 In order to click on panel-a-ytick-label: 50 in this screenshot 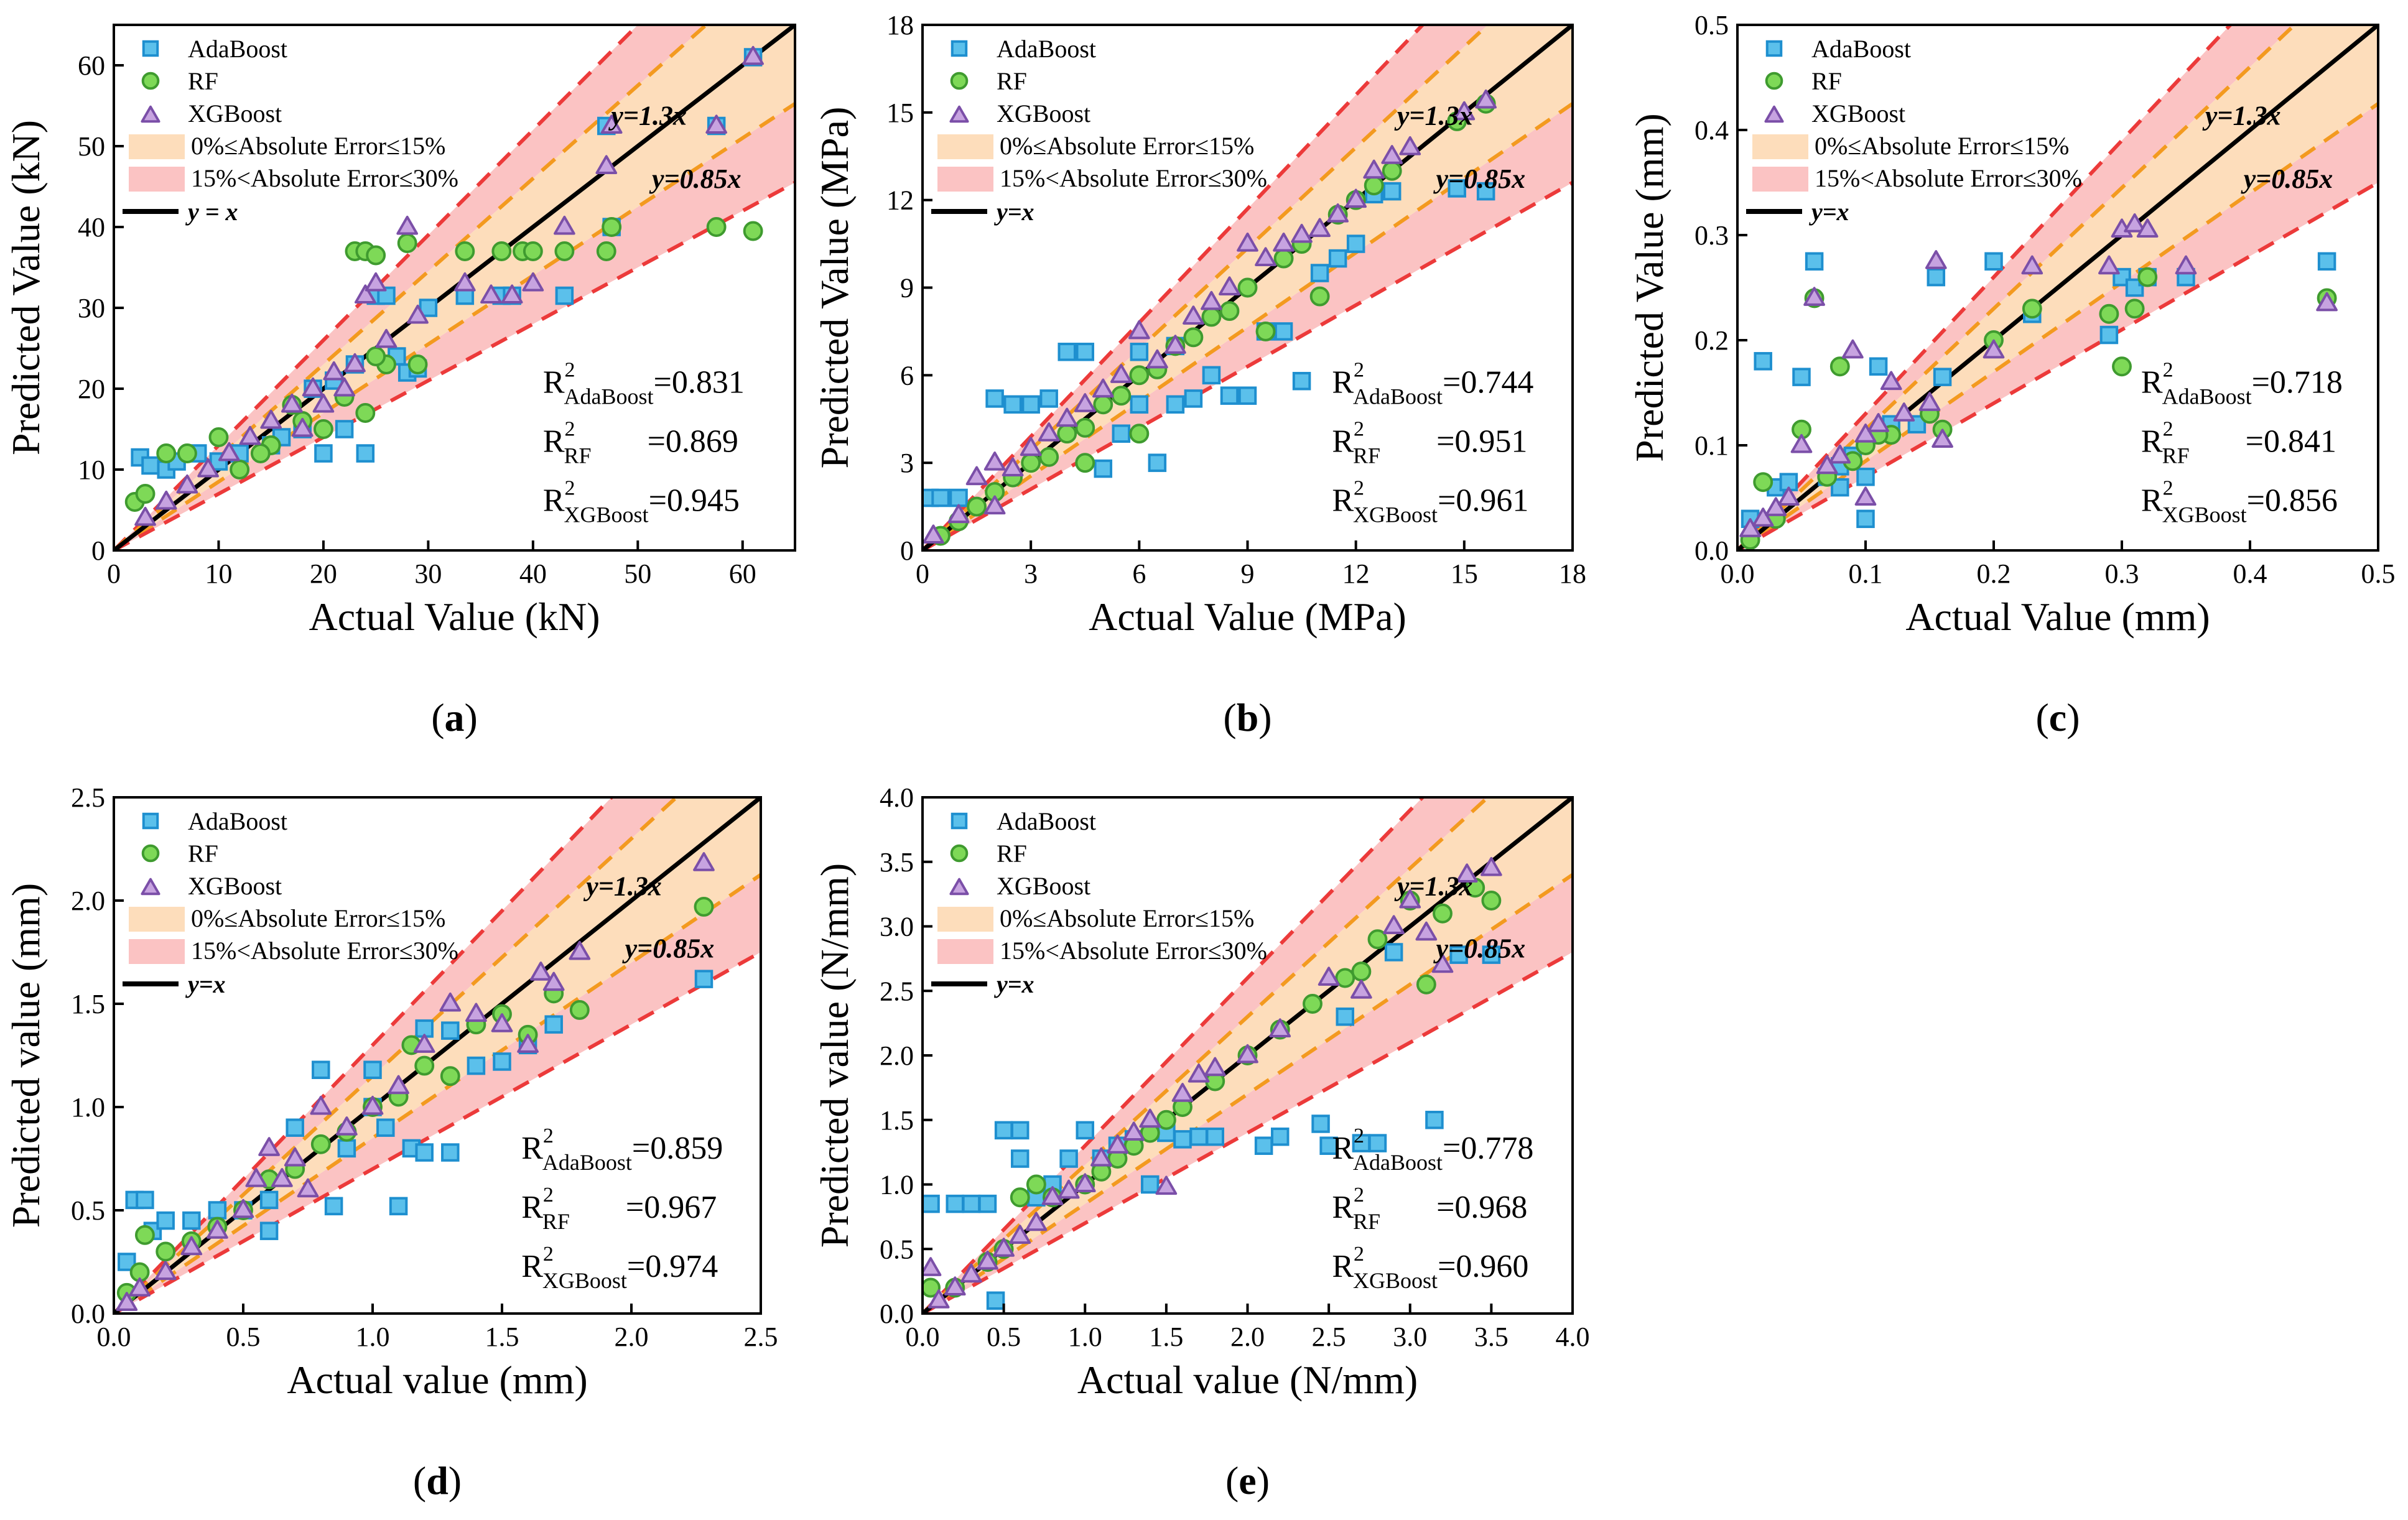, I will do `click(91, 146)`.